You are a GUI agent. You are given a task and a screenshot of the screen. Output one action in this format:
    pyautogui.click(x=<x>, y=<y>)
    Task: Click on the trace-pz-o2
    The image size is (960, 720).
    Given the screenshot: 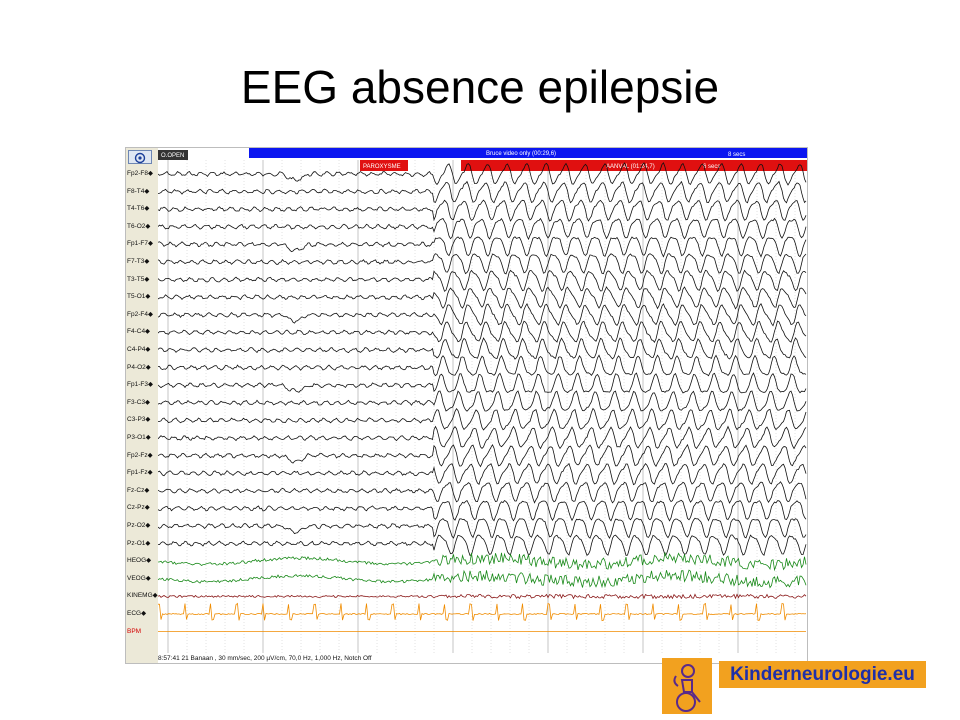 What is the action you would take?
    pyautogui.click(x=482, y=528)
    